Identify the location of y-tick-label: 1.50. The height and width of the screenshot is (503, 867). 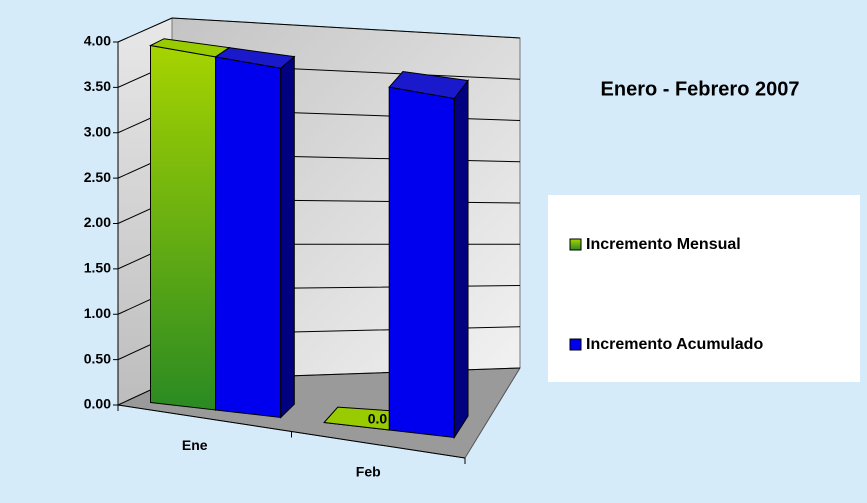
(97, 268).